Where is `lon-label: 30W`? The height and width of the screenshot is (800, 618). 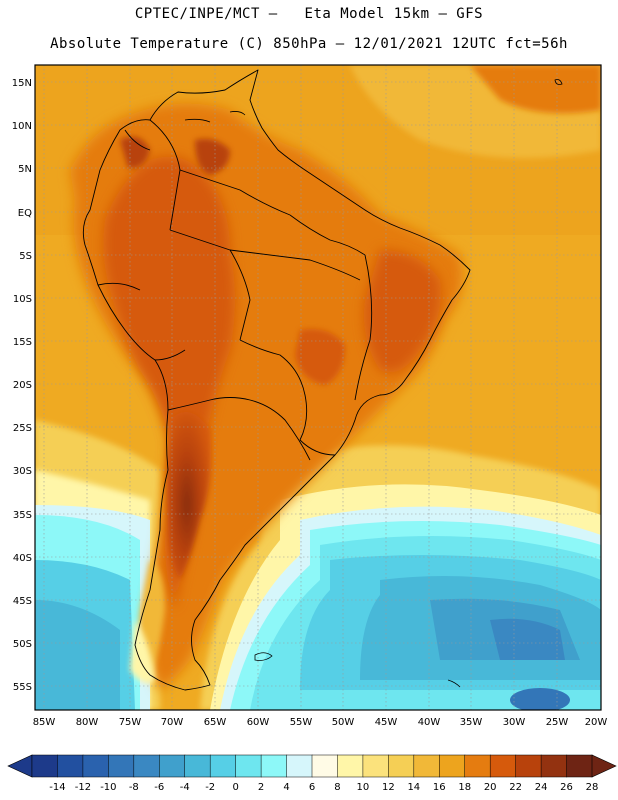
lon-label: 30W is located at coordinates (514, 722).